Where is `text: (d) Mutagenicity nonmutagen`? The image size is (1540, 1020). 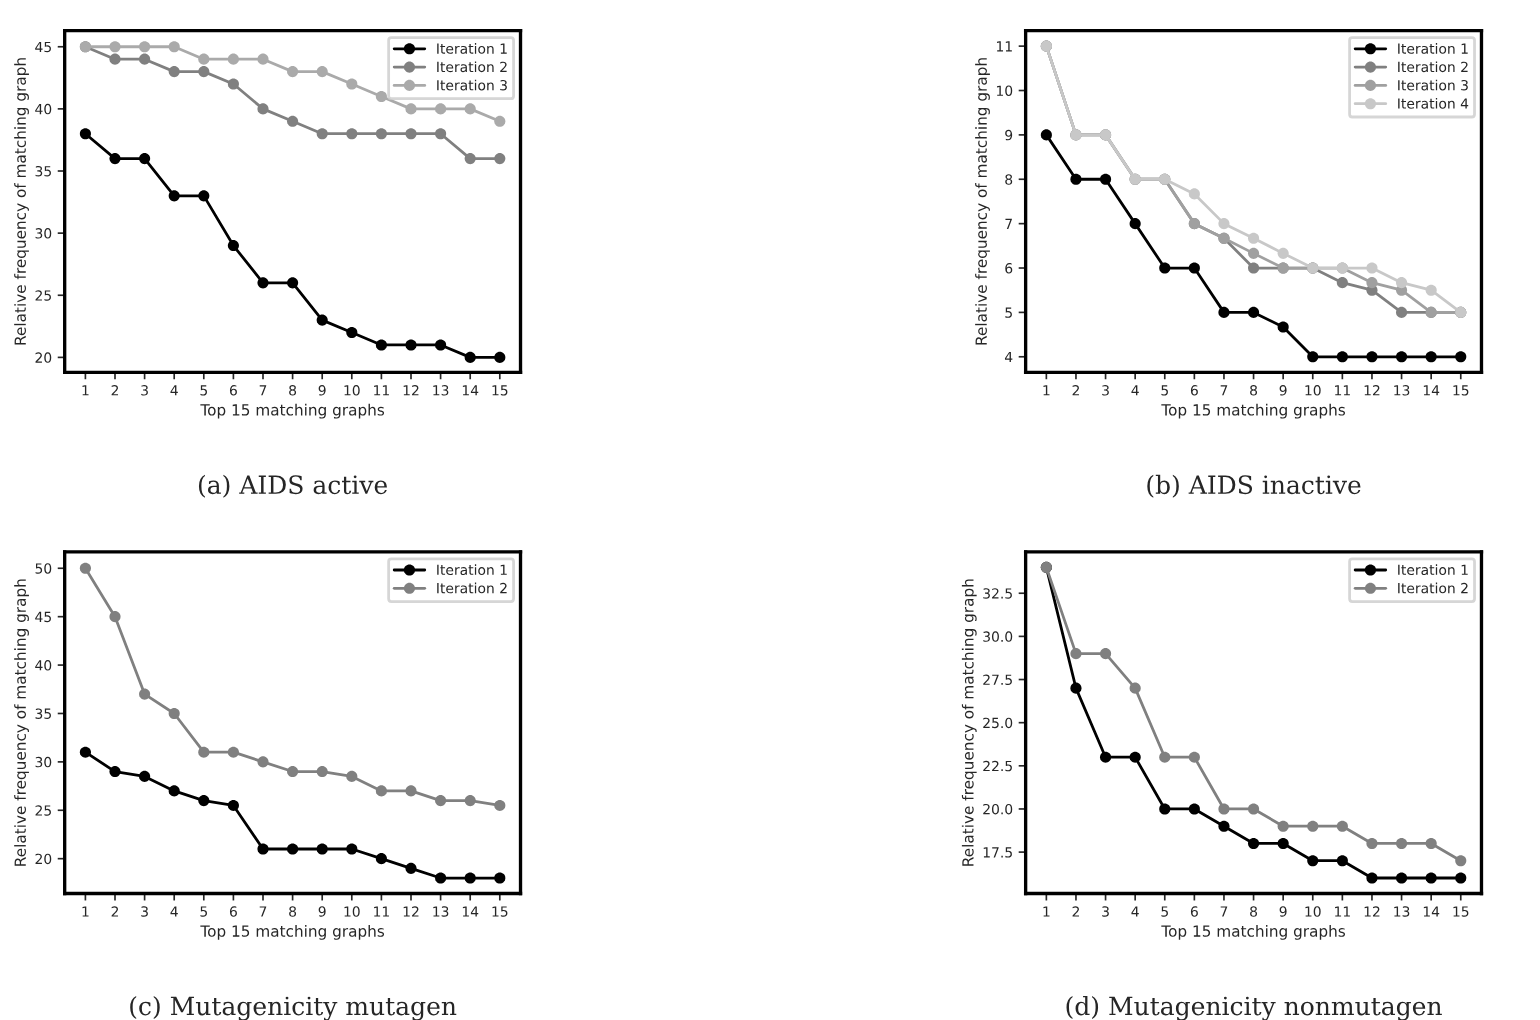 text: (d) Mutagenicity nonmutagen is located at coordinates (1254, 1008).